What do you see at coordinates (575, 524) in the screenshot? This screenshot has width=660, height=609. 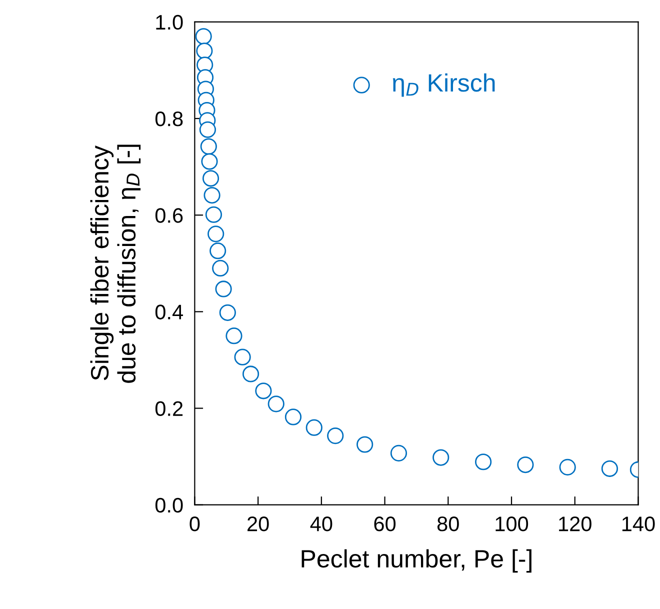 I see `x-tick-label: 120` at bounding box center [575, 524].